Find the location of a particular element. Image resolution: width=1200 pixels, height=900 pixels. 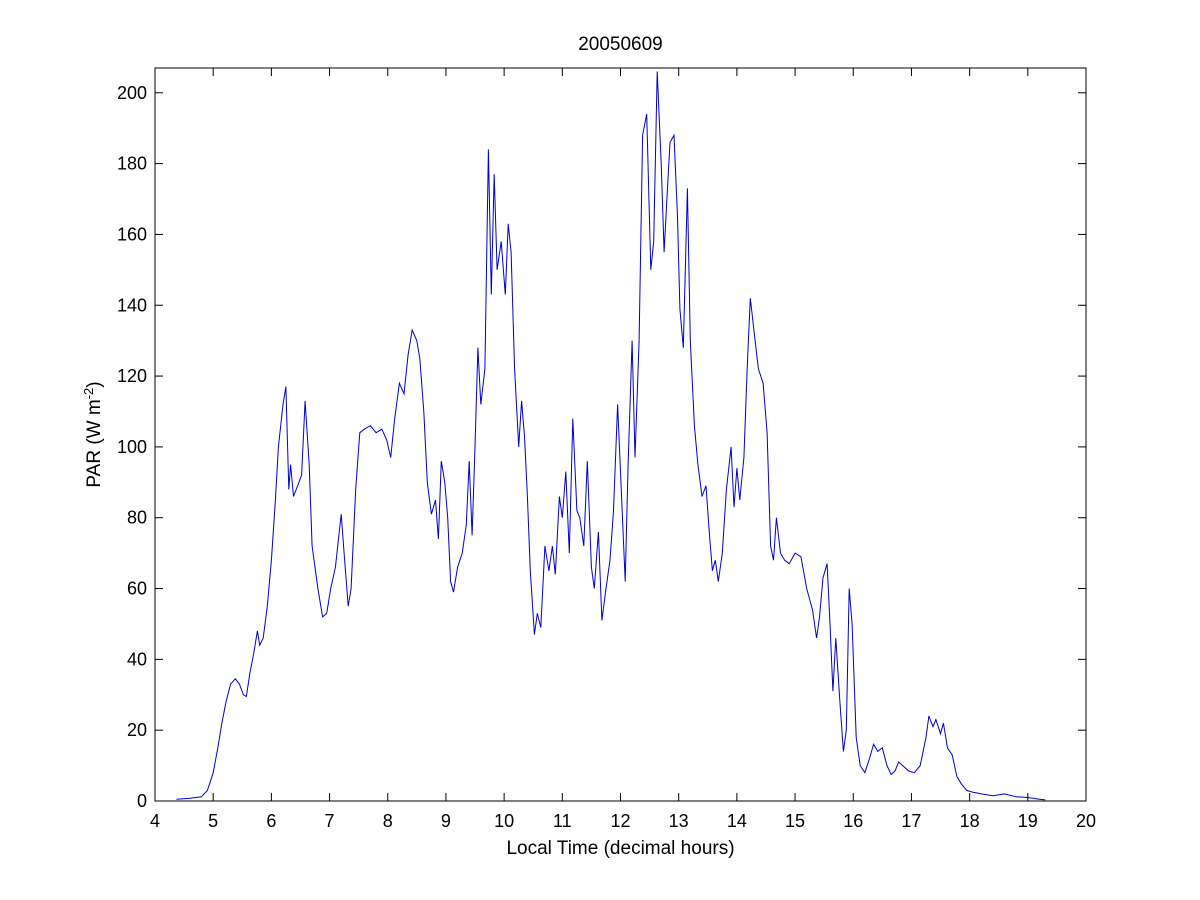

x-tick-label: 4 is located at coordinates (155, 821).